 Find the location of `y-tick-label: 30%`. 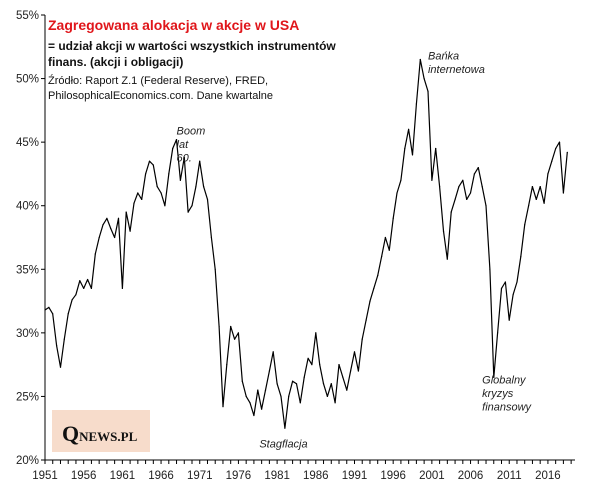

y-tick-label: 30% is located at coordinates (27, 334).